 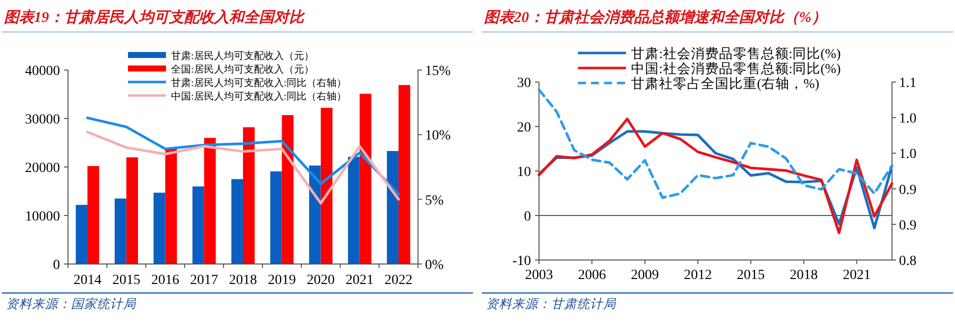 What do you see at coordinates (736, 68) in the screenshot?
I see `legend-label: 中国:社会消费品零售总额:同比(%)` at bounding box center [736, 68].